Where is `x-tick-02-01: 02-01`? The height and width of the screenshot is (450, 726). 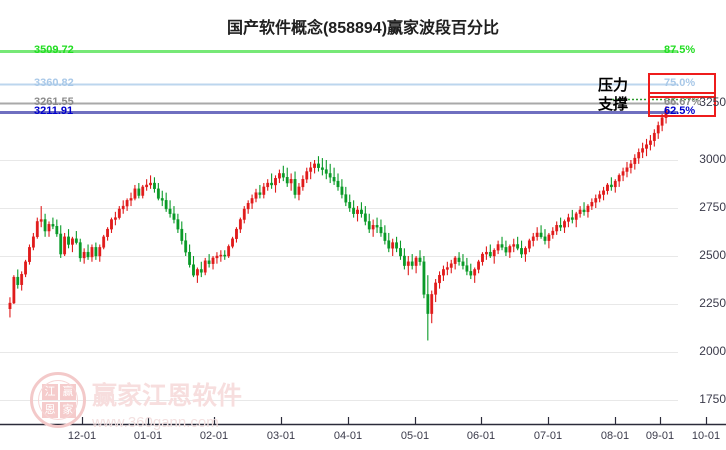
x-tick-02-01: 02-01 is located at coordinates (214, 436).